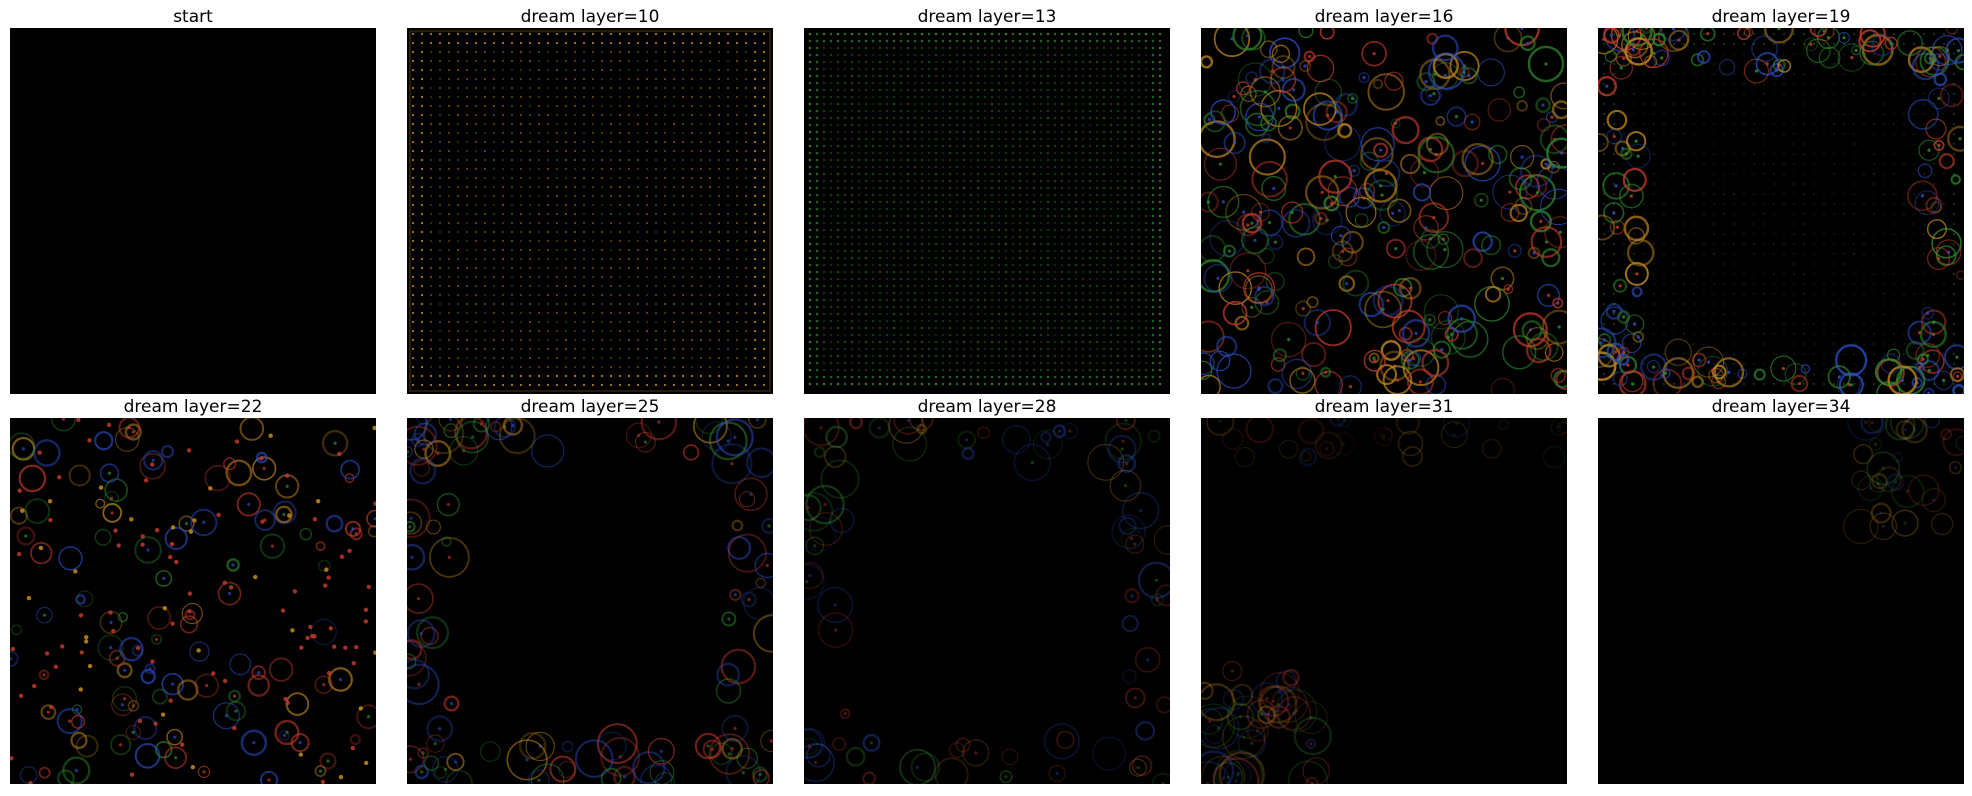  What do you see at coordinates (590, 17) in the screenshot?
I see `panel-title: dream layer=10` at bounding box center [590, 17].